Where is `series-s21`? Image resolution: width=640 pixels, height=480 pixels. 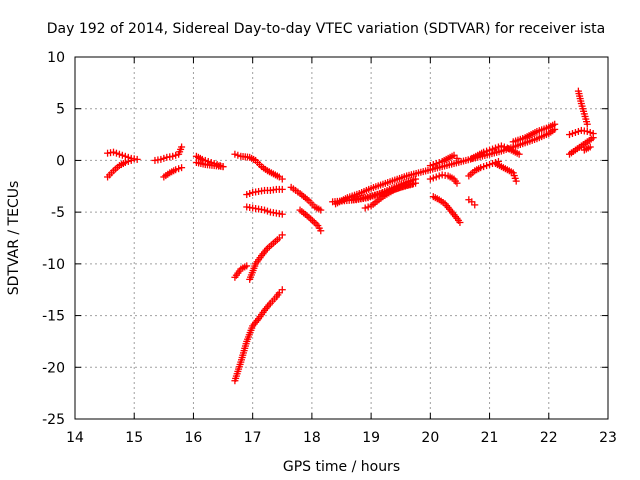
series-s21 is located at coordinates (446, 209).